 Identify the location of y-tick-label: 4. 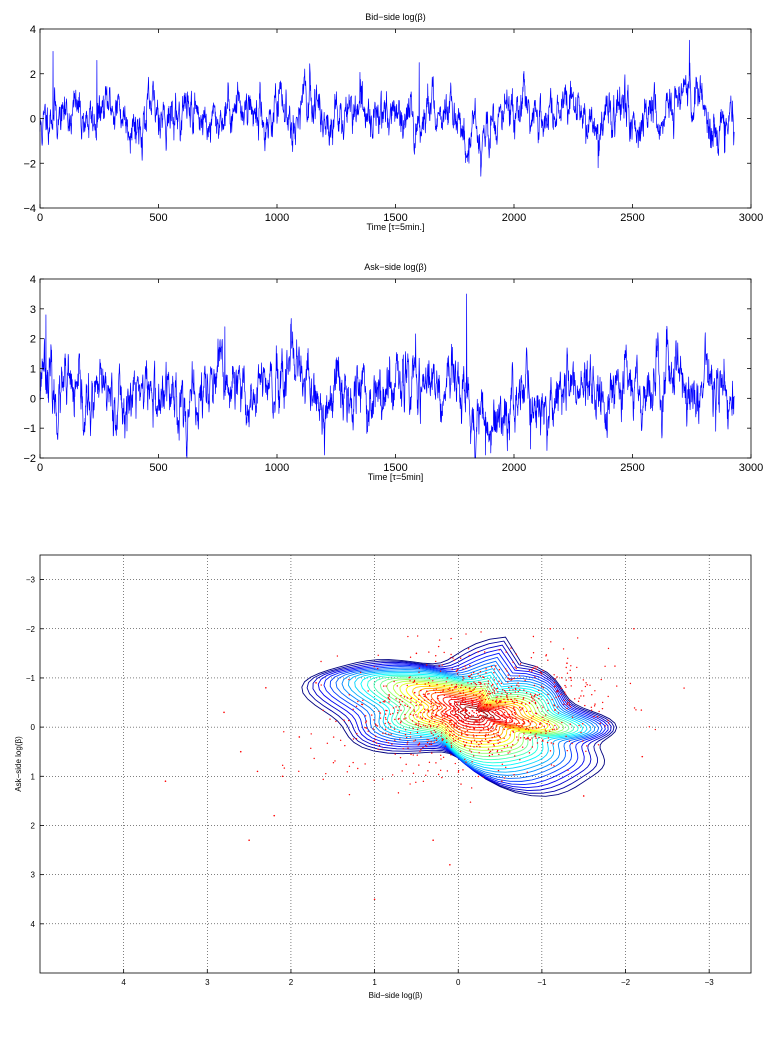
(33, 280).